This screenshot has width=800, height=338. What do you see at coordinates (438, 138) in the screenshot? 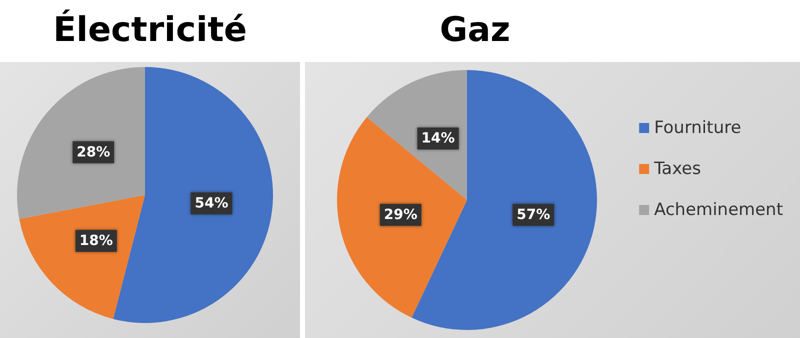
I see `data-label: 14%` at bounding box center [438, 138].